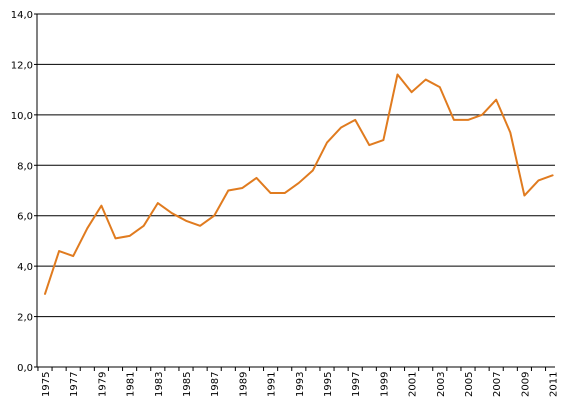  What do you see at coordinates (22, 116) in the screenshot?
I see `y-tick-label: 10,0` at bounding box center [22, 116].